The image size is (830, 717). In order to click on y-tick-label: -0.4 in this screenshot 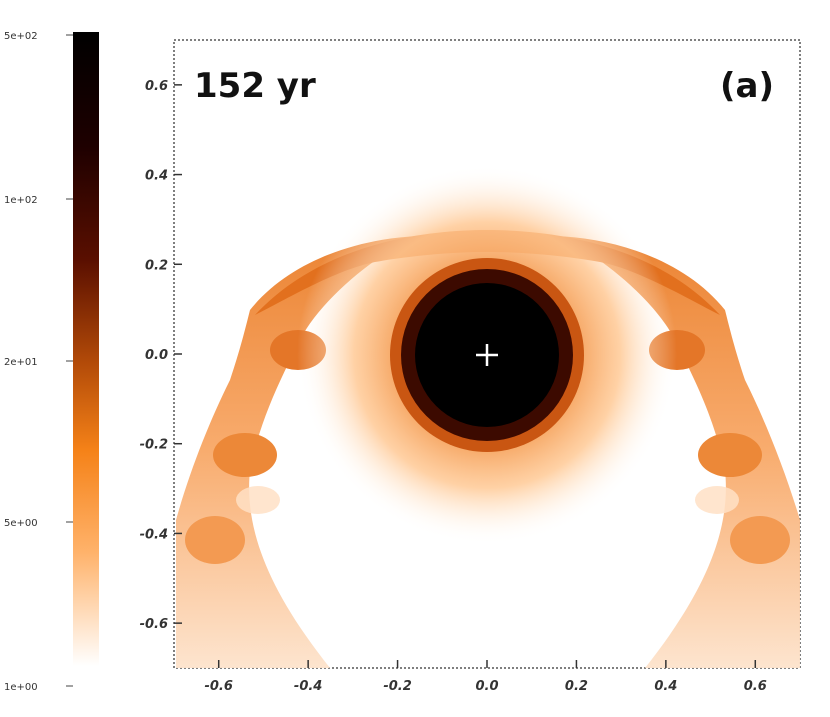, I will do `click(154, 534)`.